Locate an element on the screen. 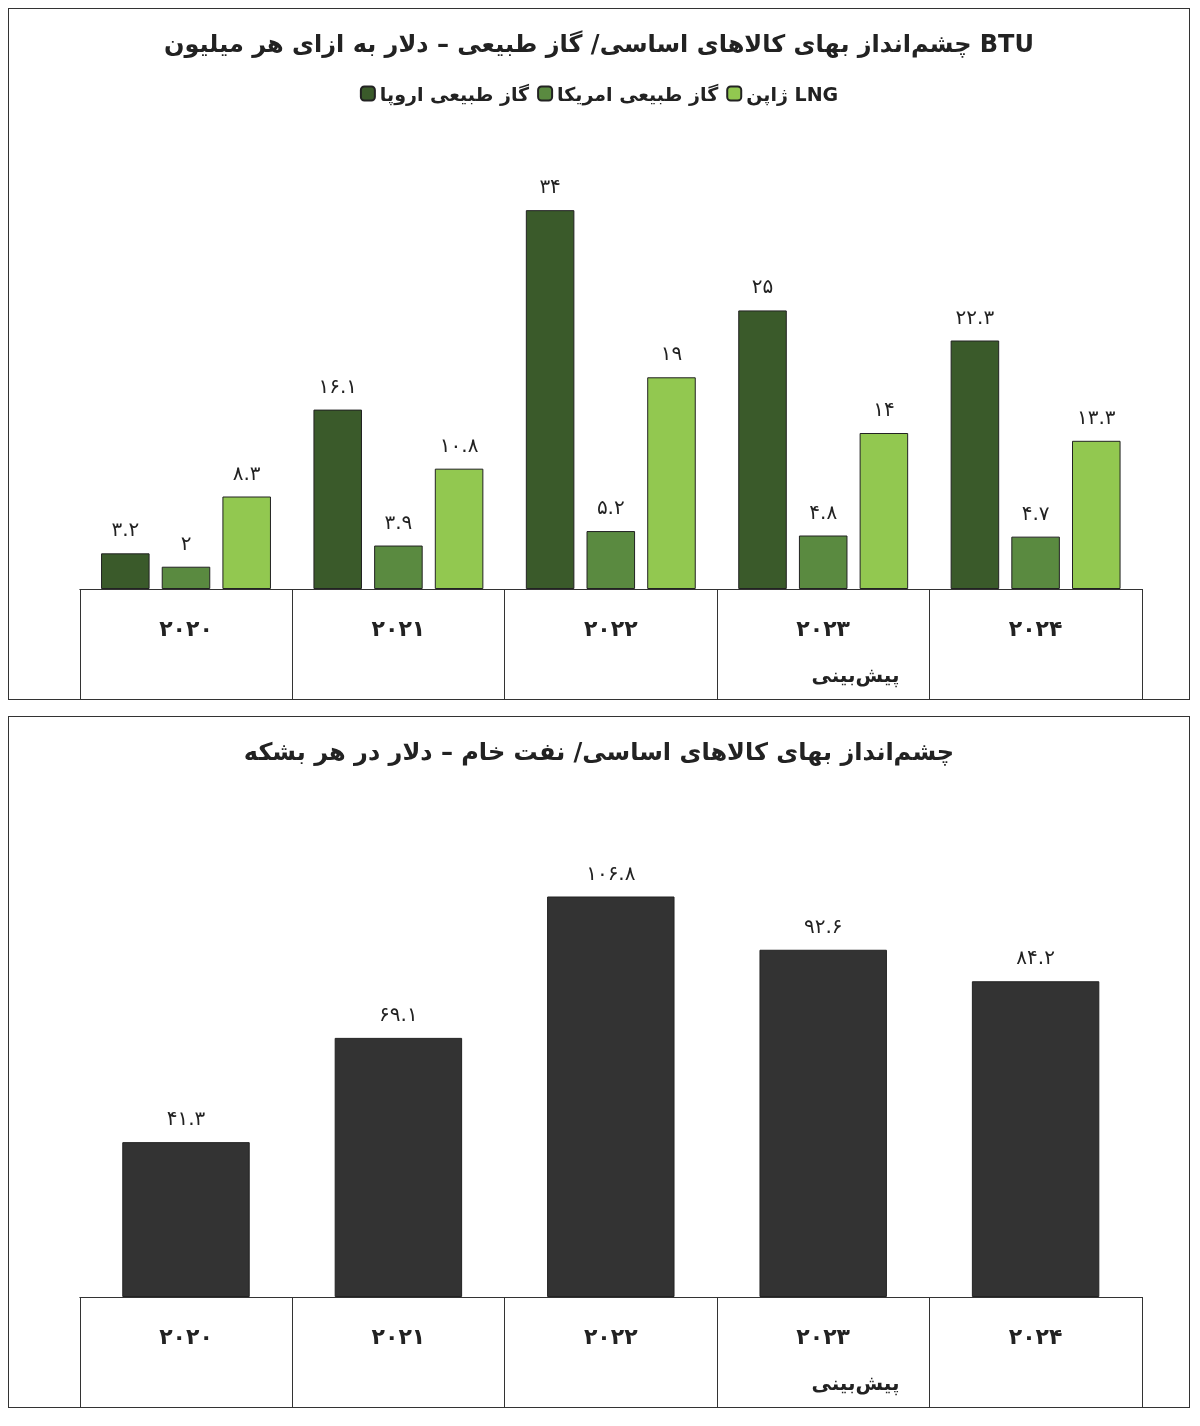 This screenshot has width=1200, height=1426. data-label: ۱۴ is located at coordinates (884, 409).